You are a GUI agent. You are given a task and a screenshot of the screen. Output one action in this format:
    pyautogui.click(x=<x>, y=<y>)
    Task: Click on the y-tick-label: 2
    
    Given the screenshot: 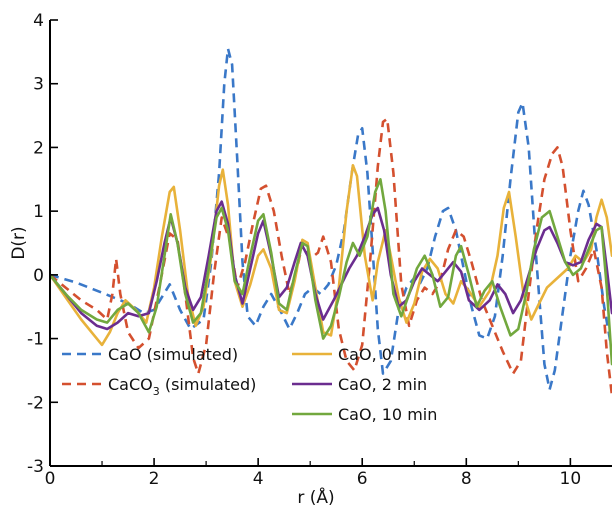 What is the action you would take?
    pyautogui.click(x=38, y=148)
    